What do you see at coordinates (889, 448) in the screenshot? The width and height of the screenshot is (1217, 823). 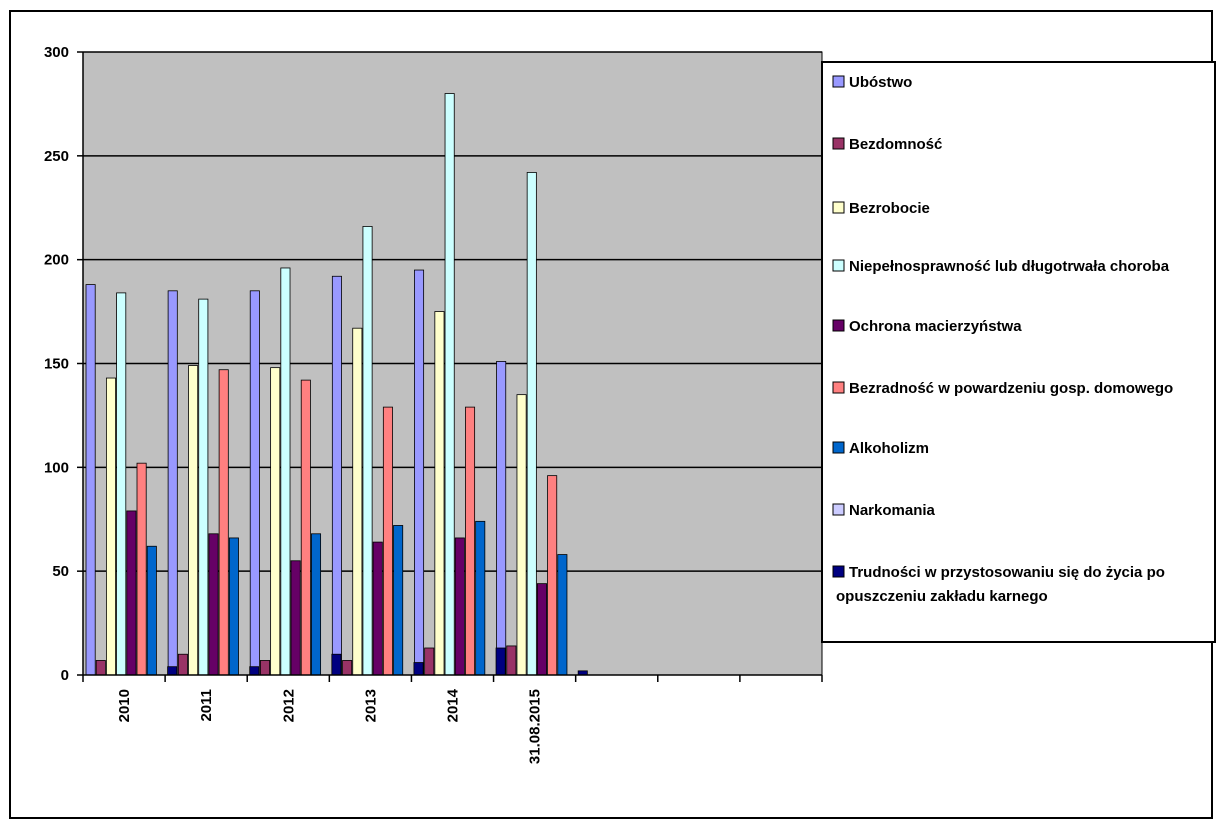 I see `legend-label-6: Alkoholizm` at bounding box center [889, 448].